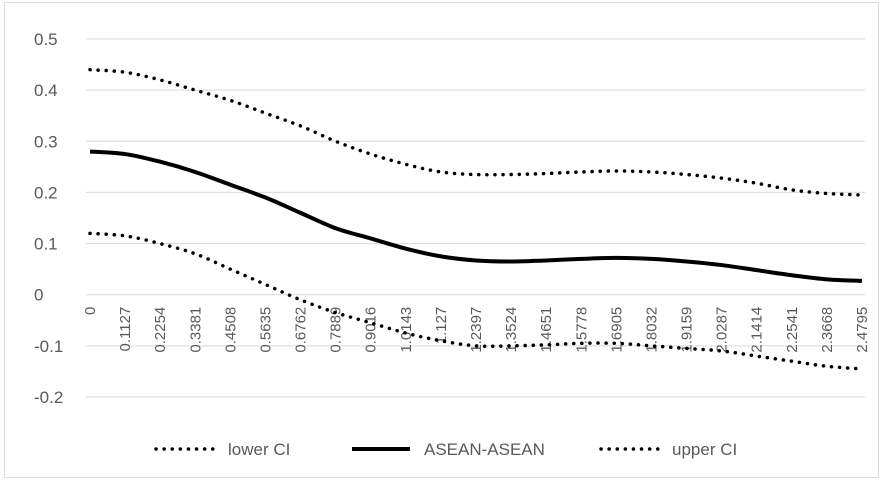 The height and width of the screenshot is (482, 883). What do you see at coordinates (581, 330) in the screenshot?
I see `x-tick-label: 1.5778` at bounding box center [581, 330].